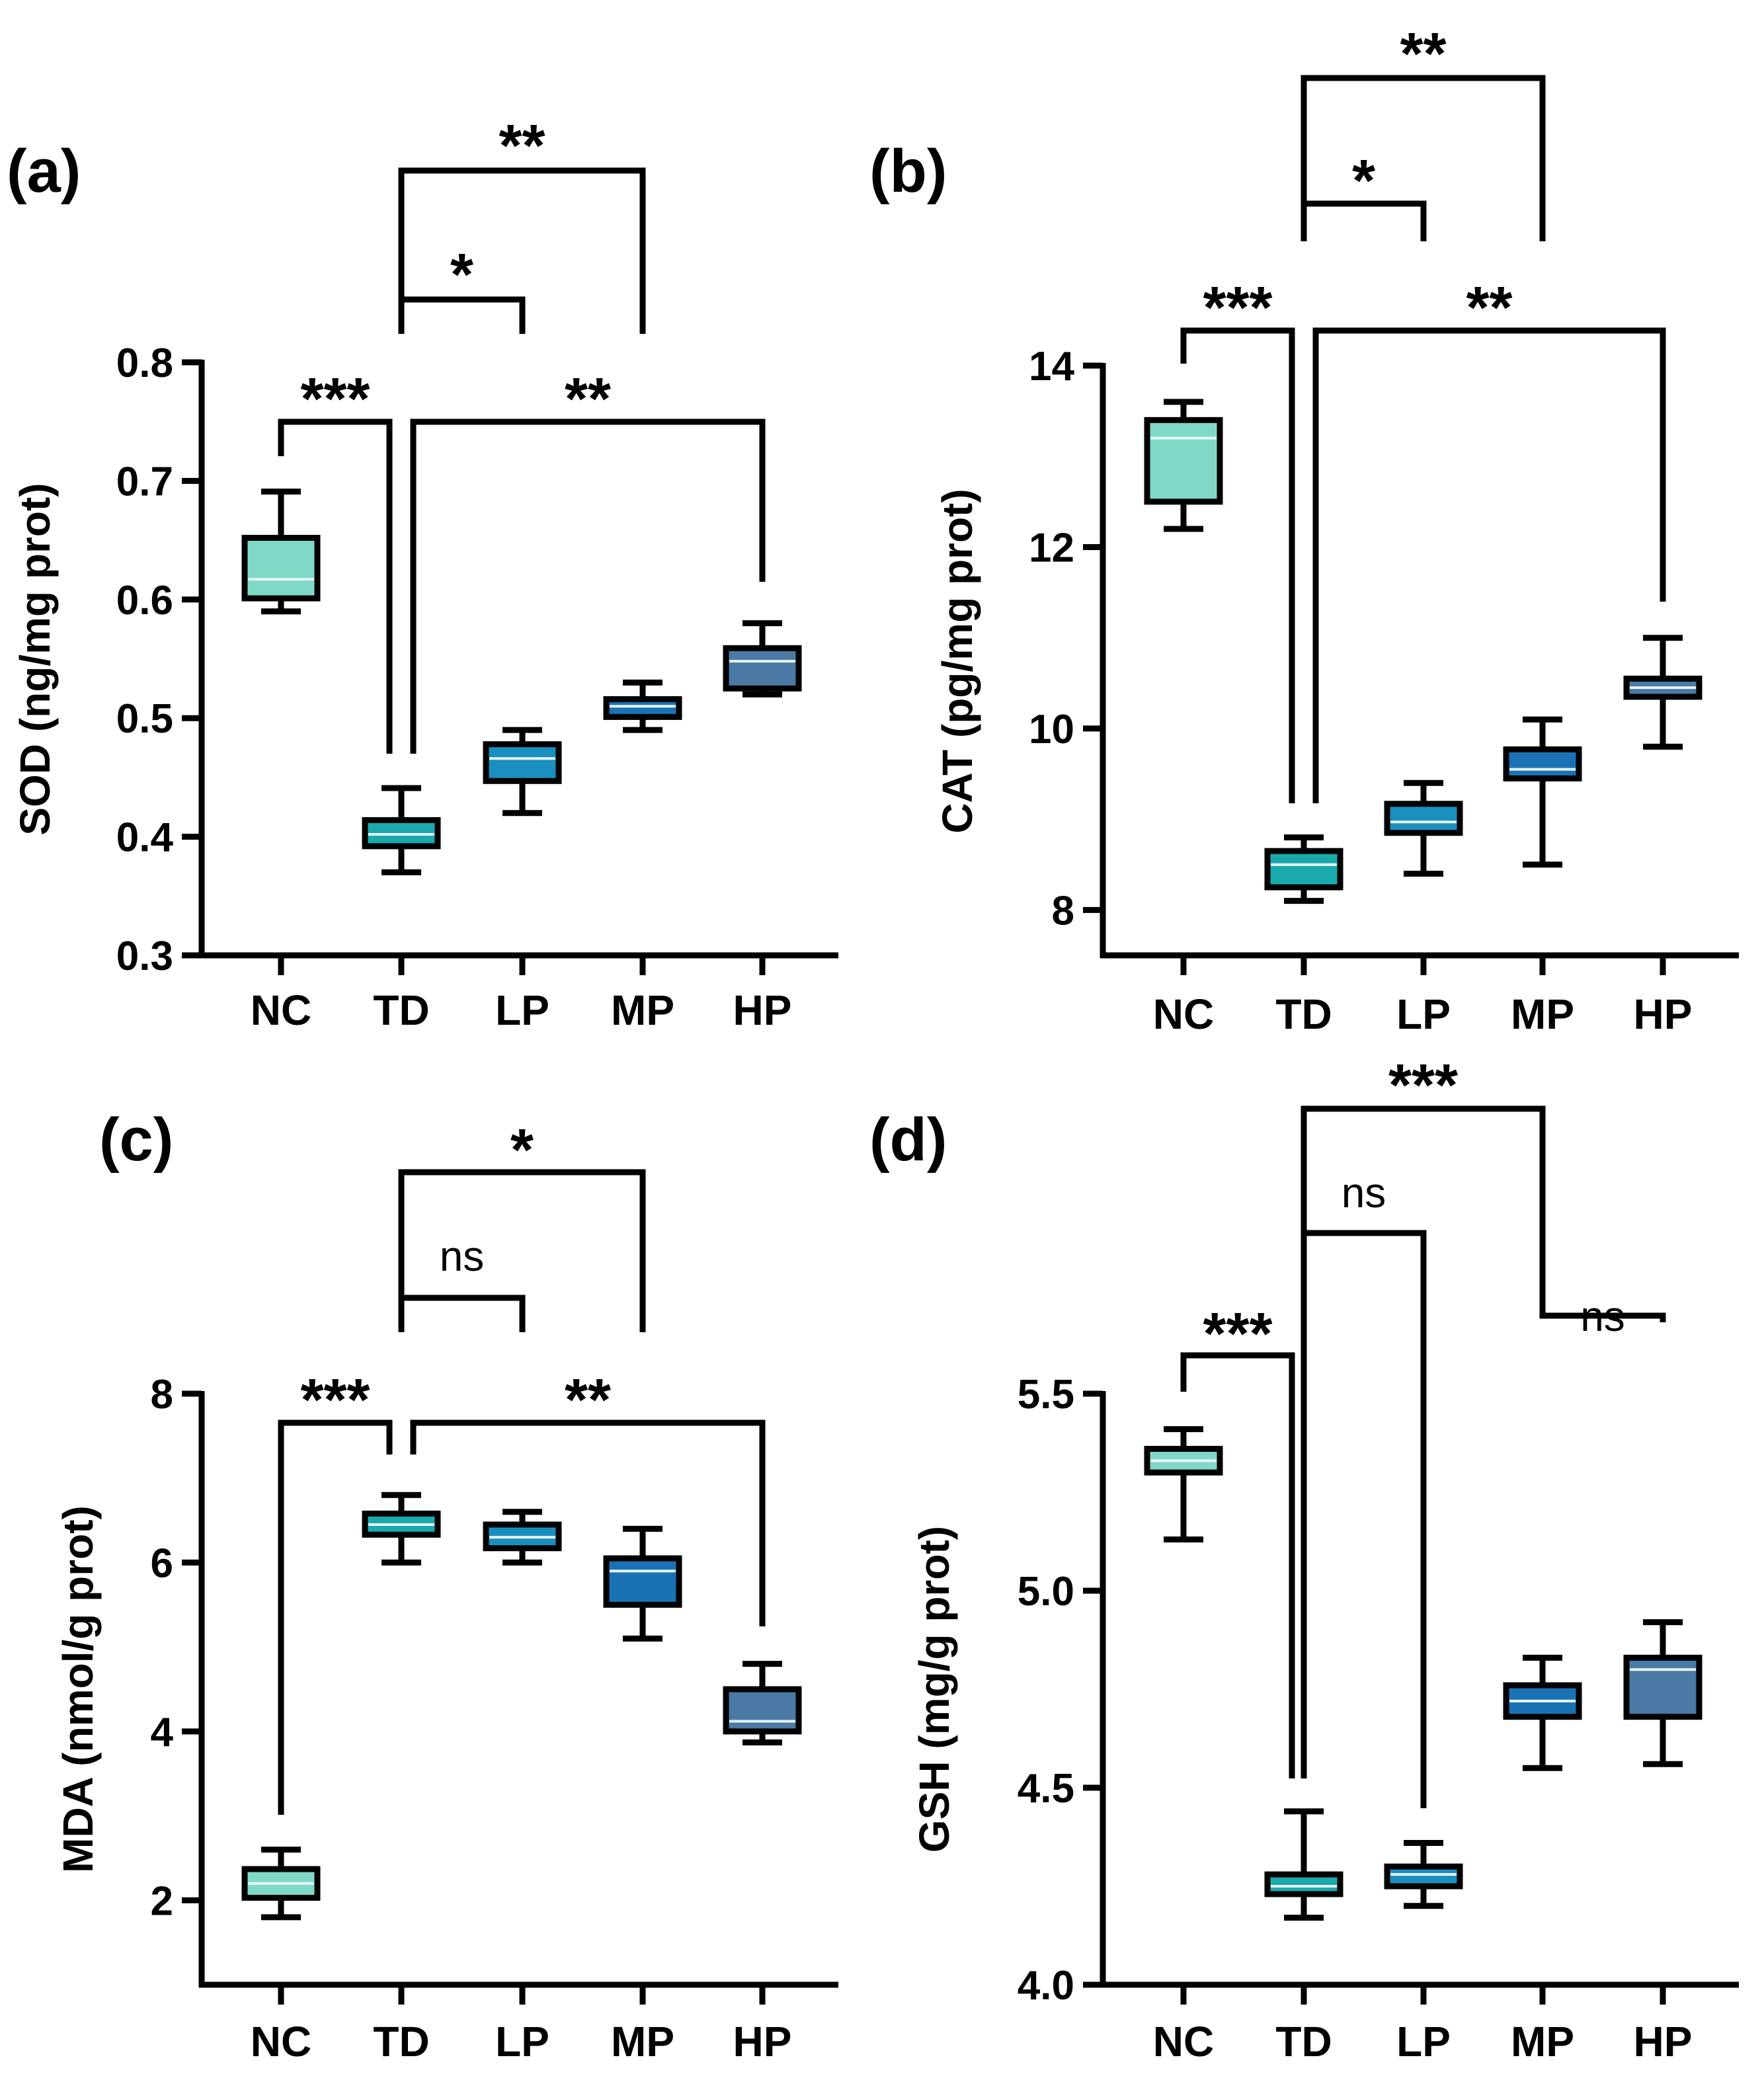 This screenshot has height=2074, width=1764. What do you see at coordinates (145, 363) in the screenshot?
I see `y-tick-label: 0.8` at bounding box center [145, 363].